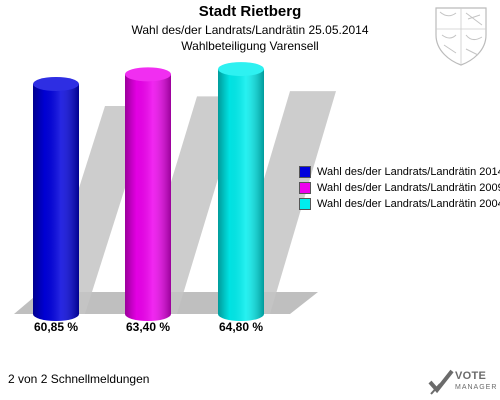  What do you see at coordinates (250, 46) in the screenshot?
I see `chart-subtitle-2: Wahlbeteiligung Varensell` at bounding box center [250, 46].